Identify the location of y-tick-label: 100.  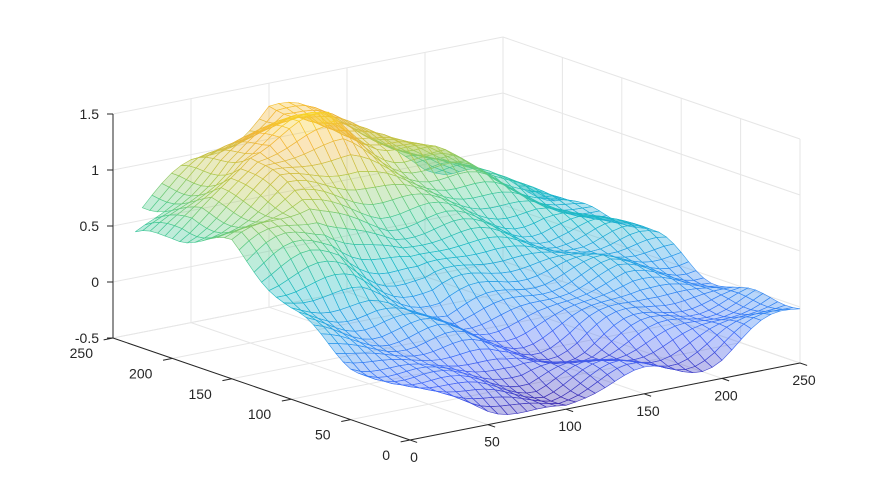
(260, 414).